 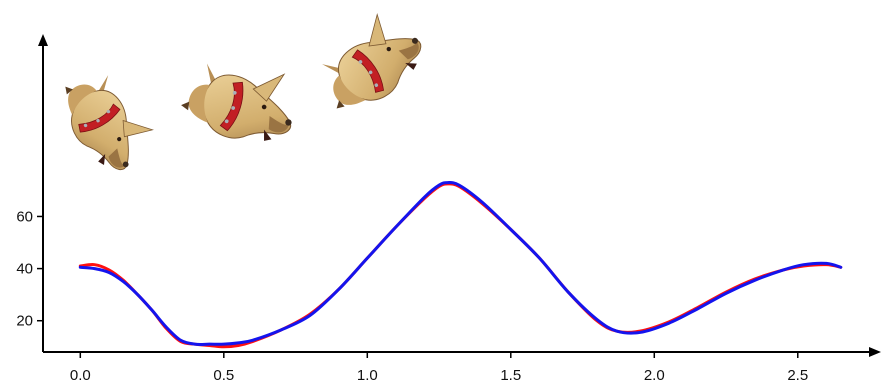 I want to click on x-tick-label: 1.0, so click(x=367, y=375).